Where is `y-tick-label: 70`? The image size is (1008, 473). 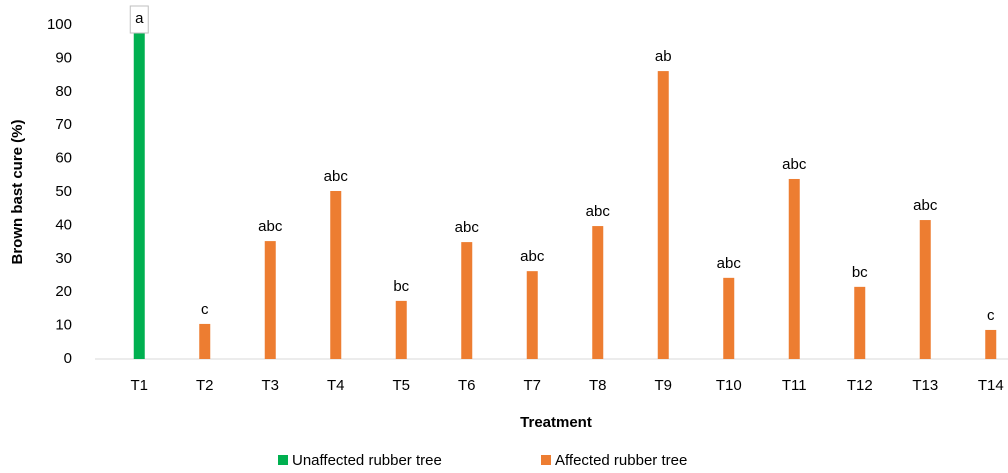
y-tick-label: 70 is located at coordinates (63, 124).